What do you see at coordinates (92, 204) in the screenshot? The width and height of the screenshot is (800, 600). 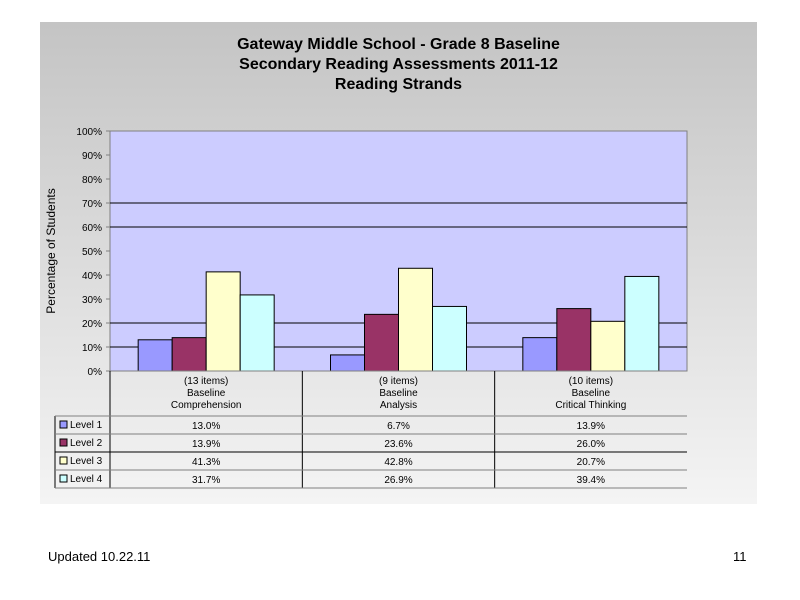 I see `y-tick-label: 70%` at bounding box center [92, 204].